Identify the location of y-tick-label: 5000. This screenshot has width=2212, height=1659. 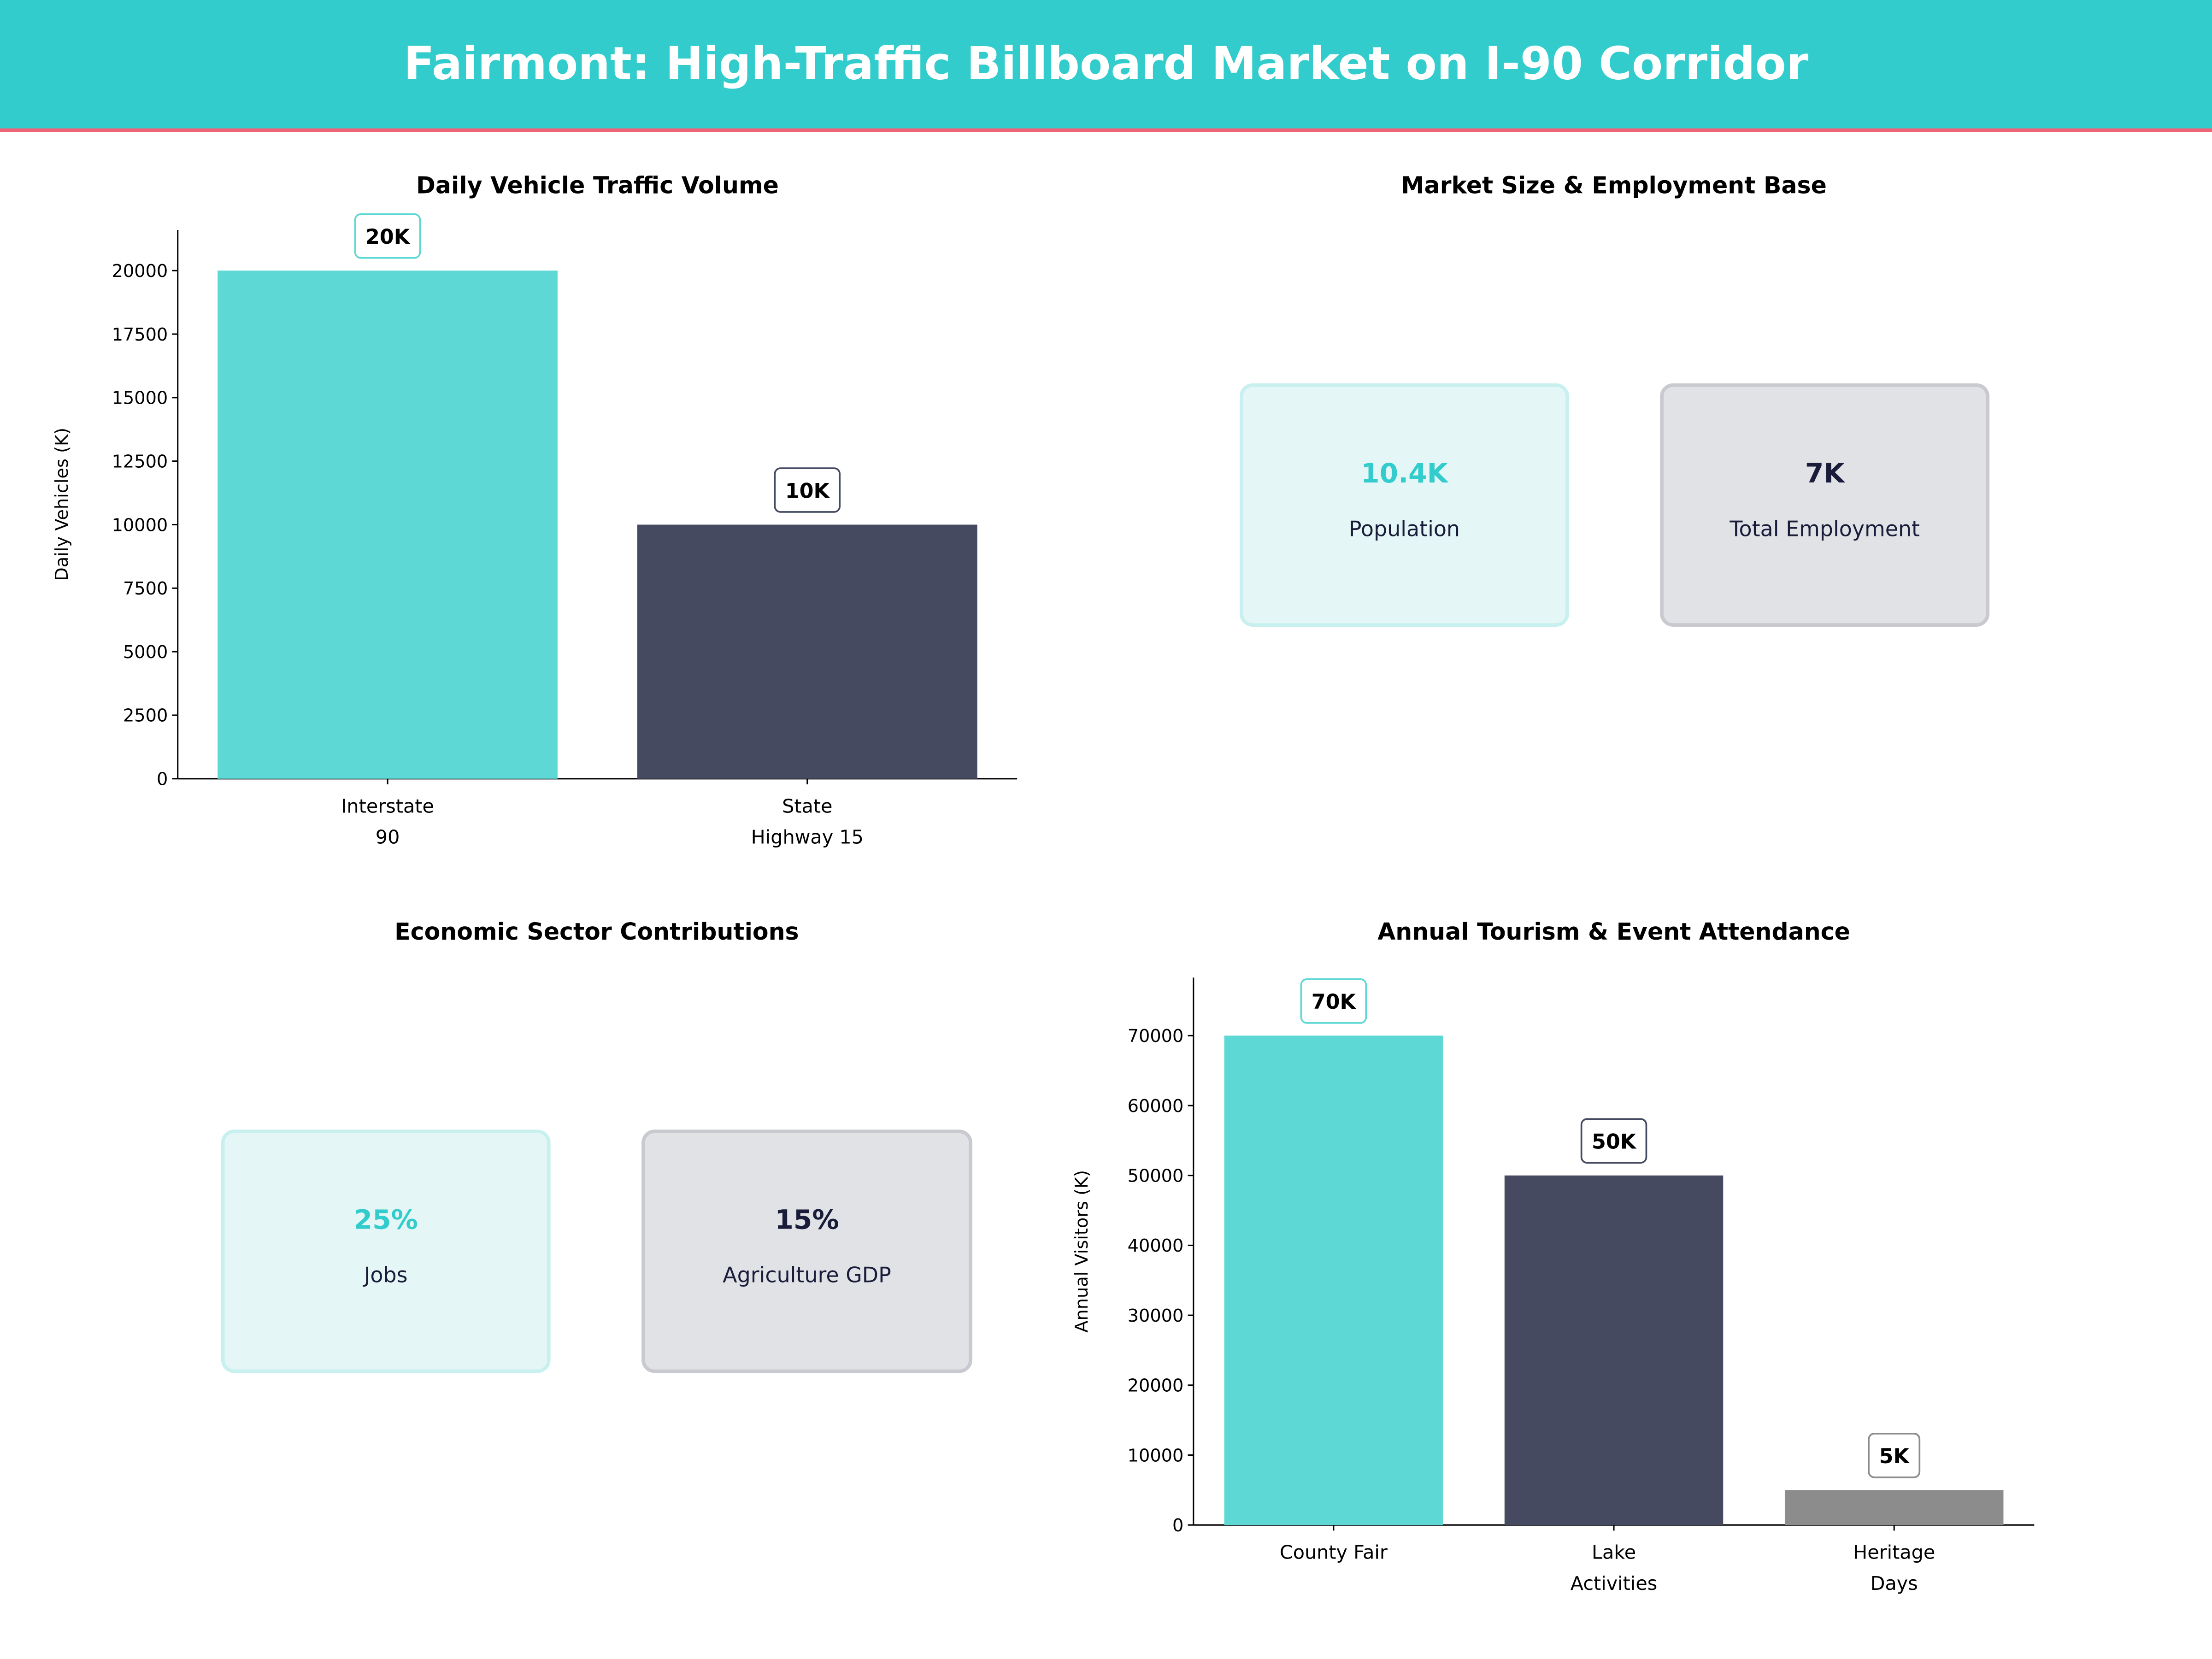
(145, 652).